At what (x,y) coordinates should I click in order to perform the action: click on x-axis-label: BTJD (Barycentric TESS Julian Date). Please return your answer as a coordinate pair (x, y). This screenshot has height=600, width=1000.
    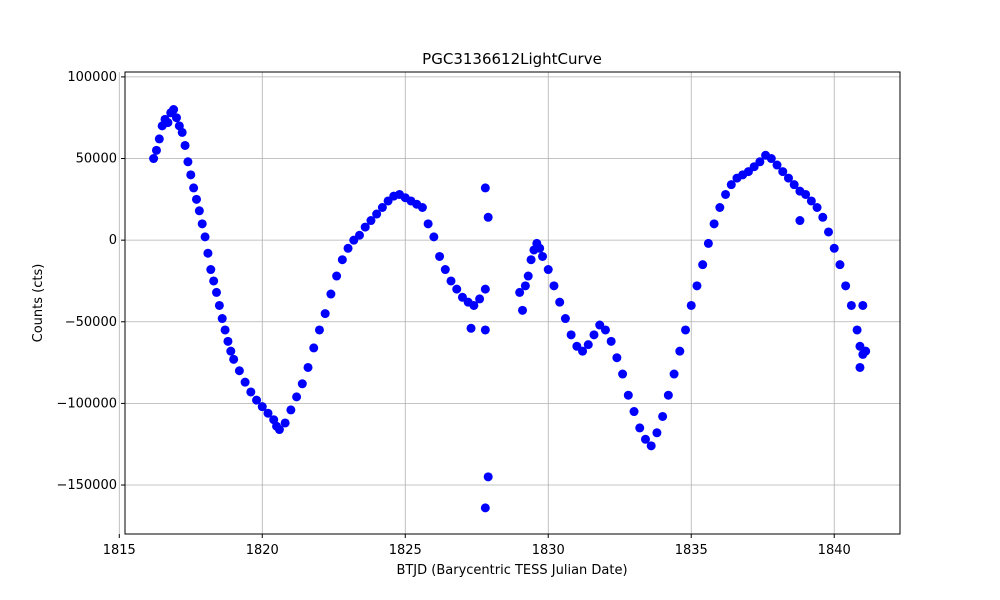
    Looking at the image, I should click on (511, 570).